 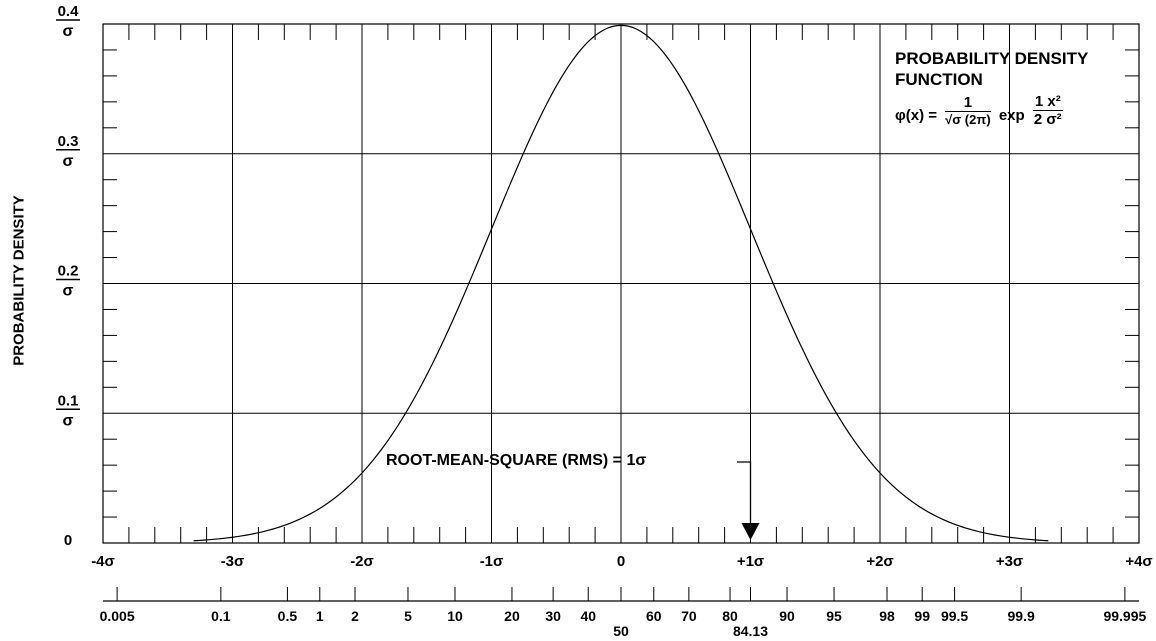 I want to click on percentile-label: 60, so click(x=654, y=616).